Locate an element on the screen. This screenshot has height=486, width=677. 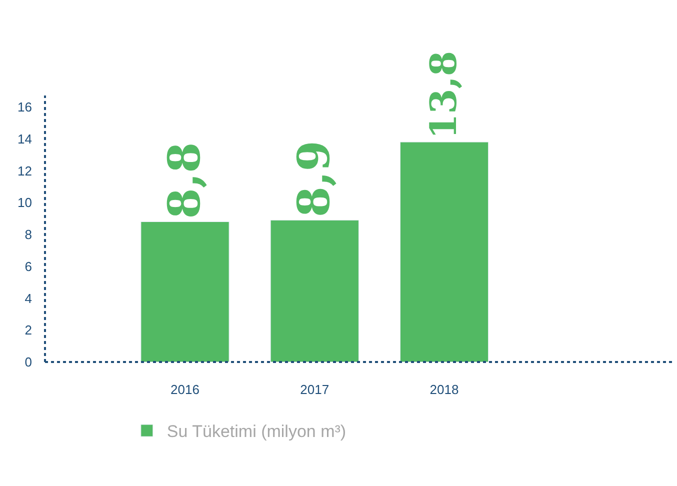
y-tick-label: 2 is located at coordinates (28, 330).